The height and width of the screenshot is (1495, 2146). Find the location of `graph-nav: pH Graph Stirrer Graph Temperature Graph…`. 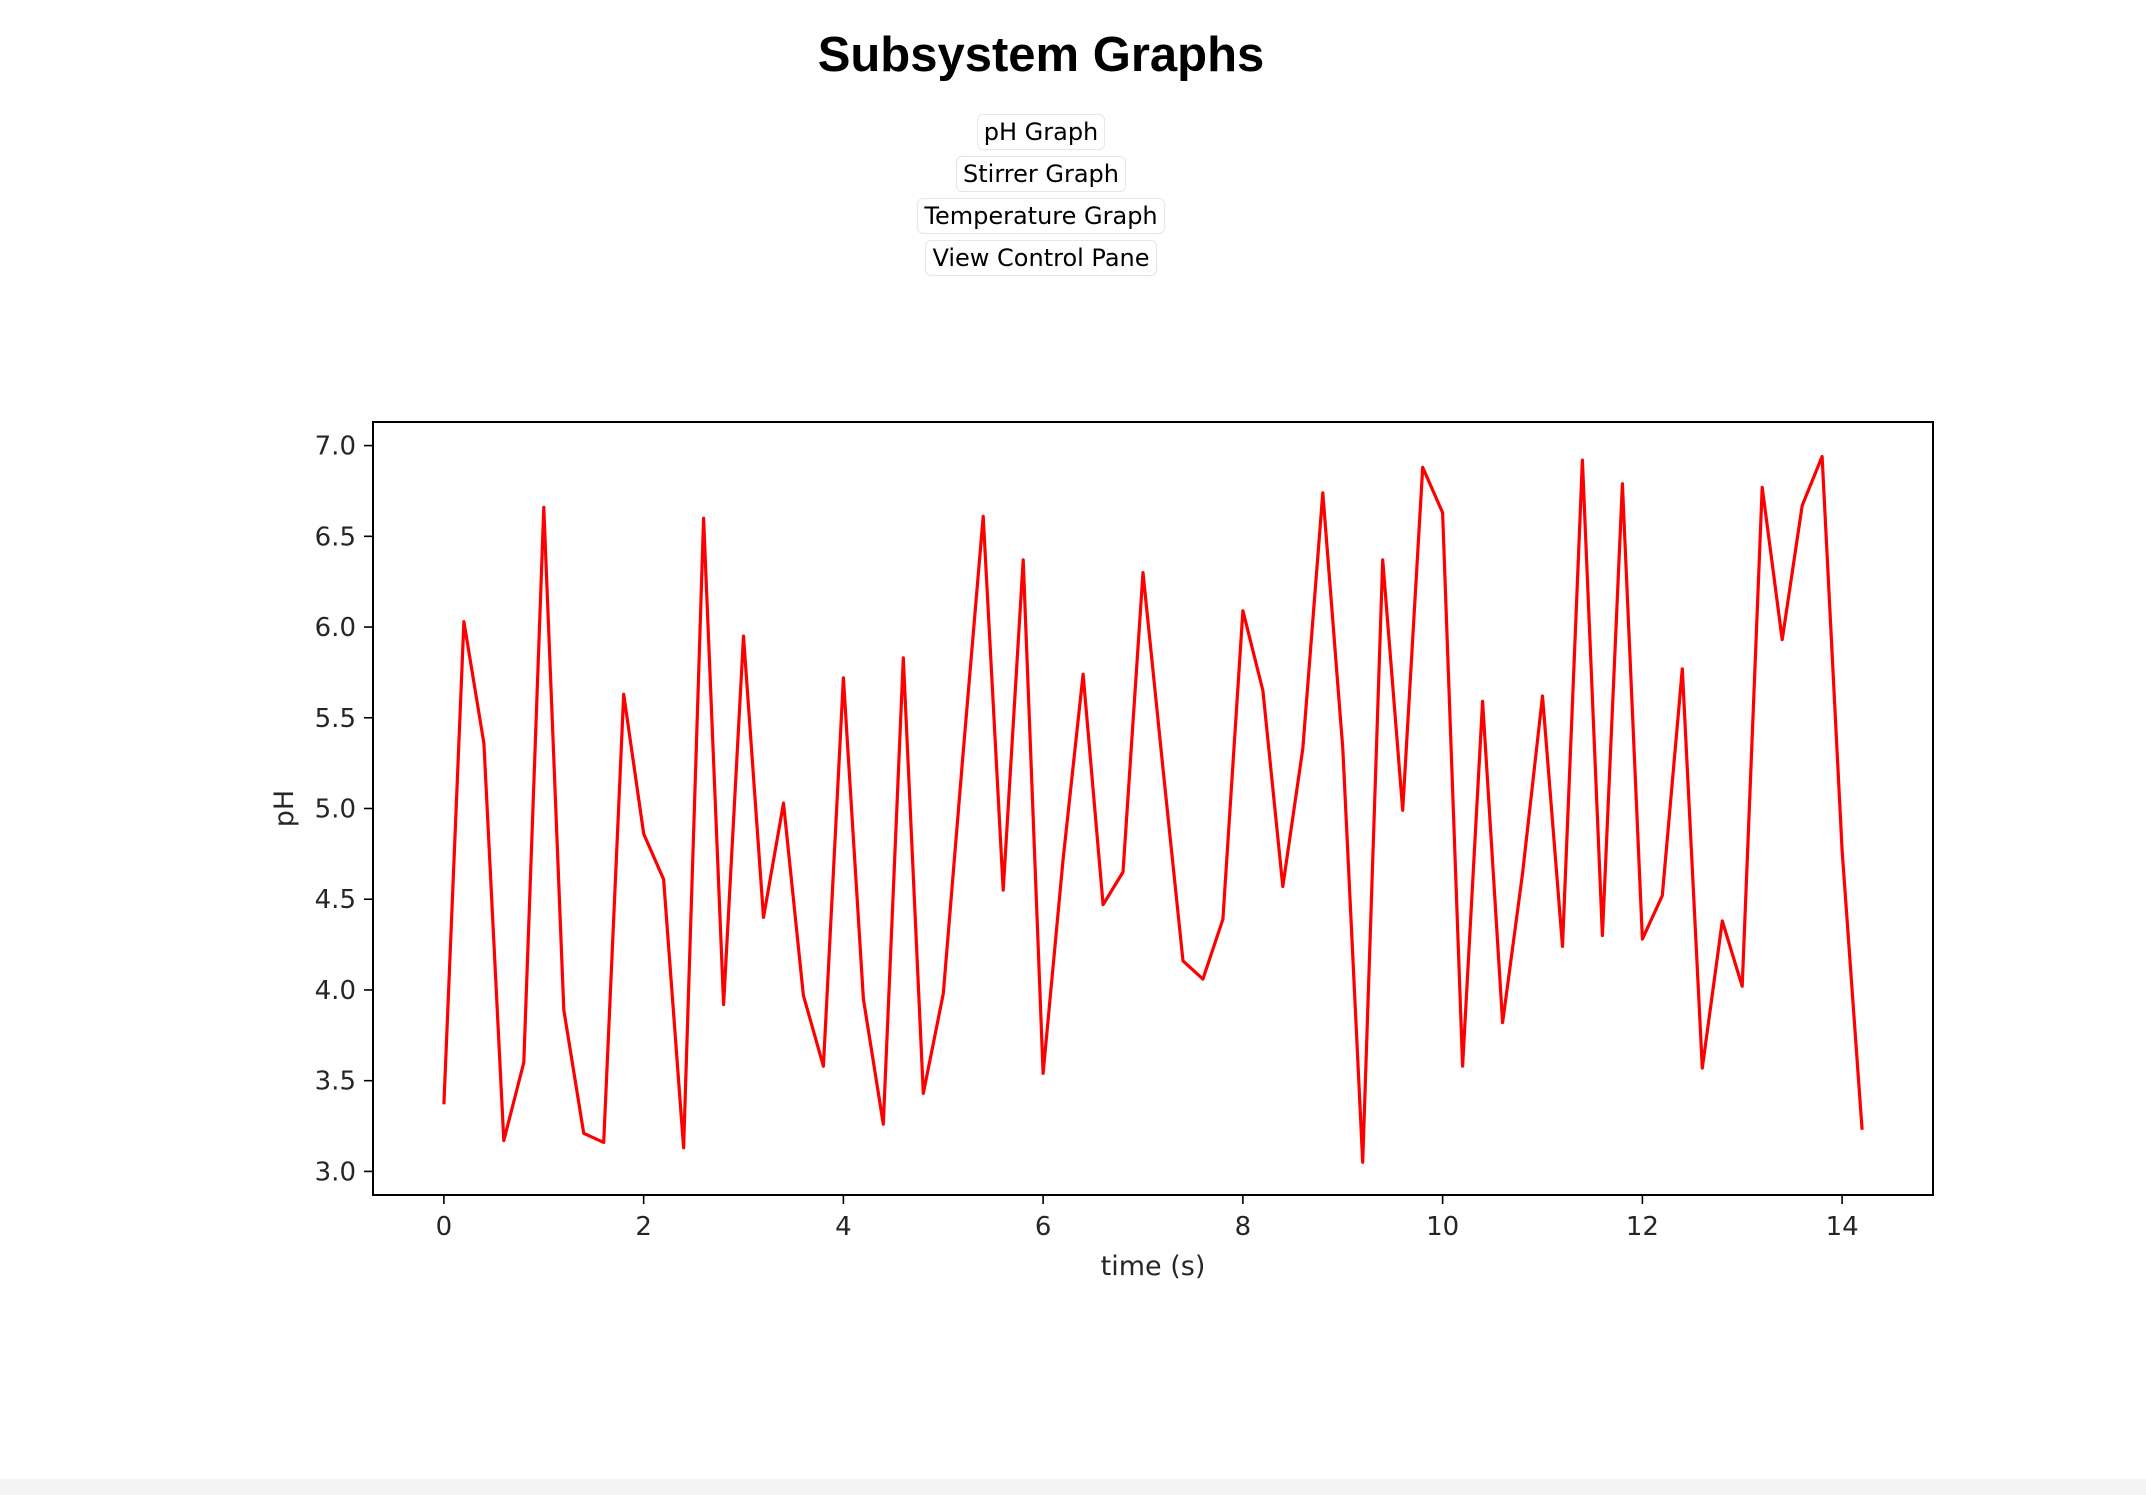

graph-nav: pH Graph Stirrer Graph Temperature Graph… is located at coordinates (1041, 195).